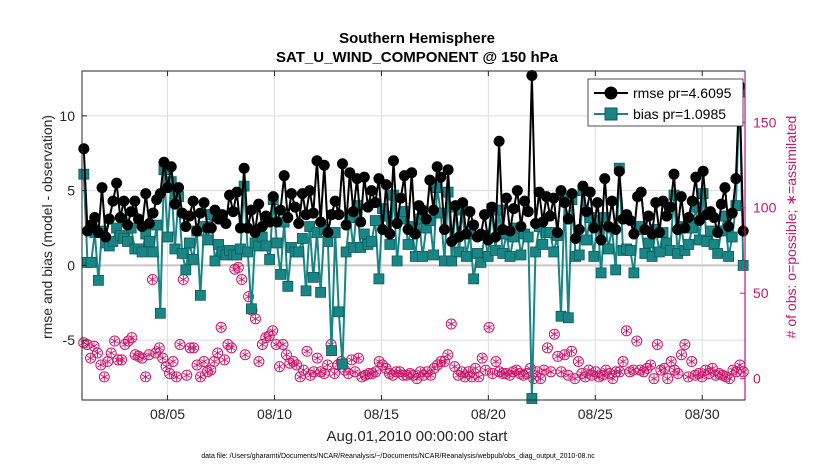 This screenshot has width=830, height=475. What do you see at coordinates (67, 116) in the screenshot?
I see `y-tick-label: 10` at bounding box center [67, 116].